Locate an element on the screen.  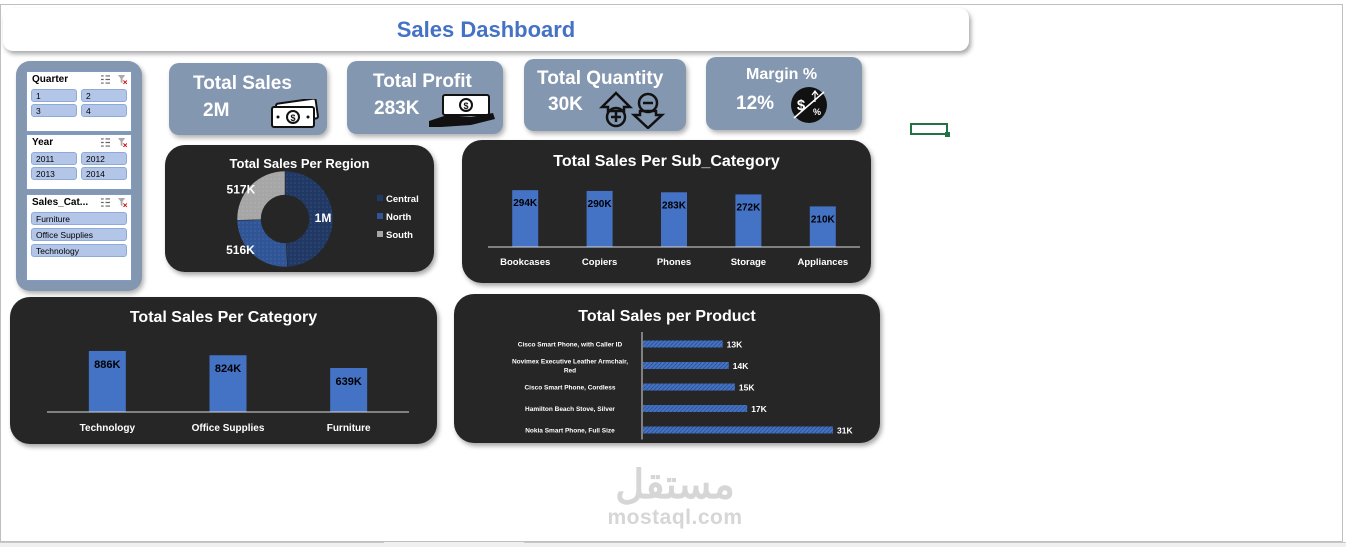
bar-storage is located at coordinates (748, 220).